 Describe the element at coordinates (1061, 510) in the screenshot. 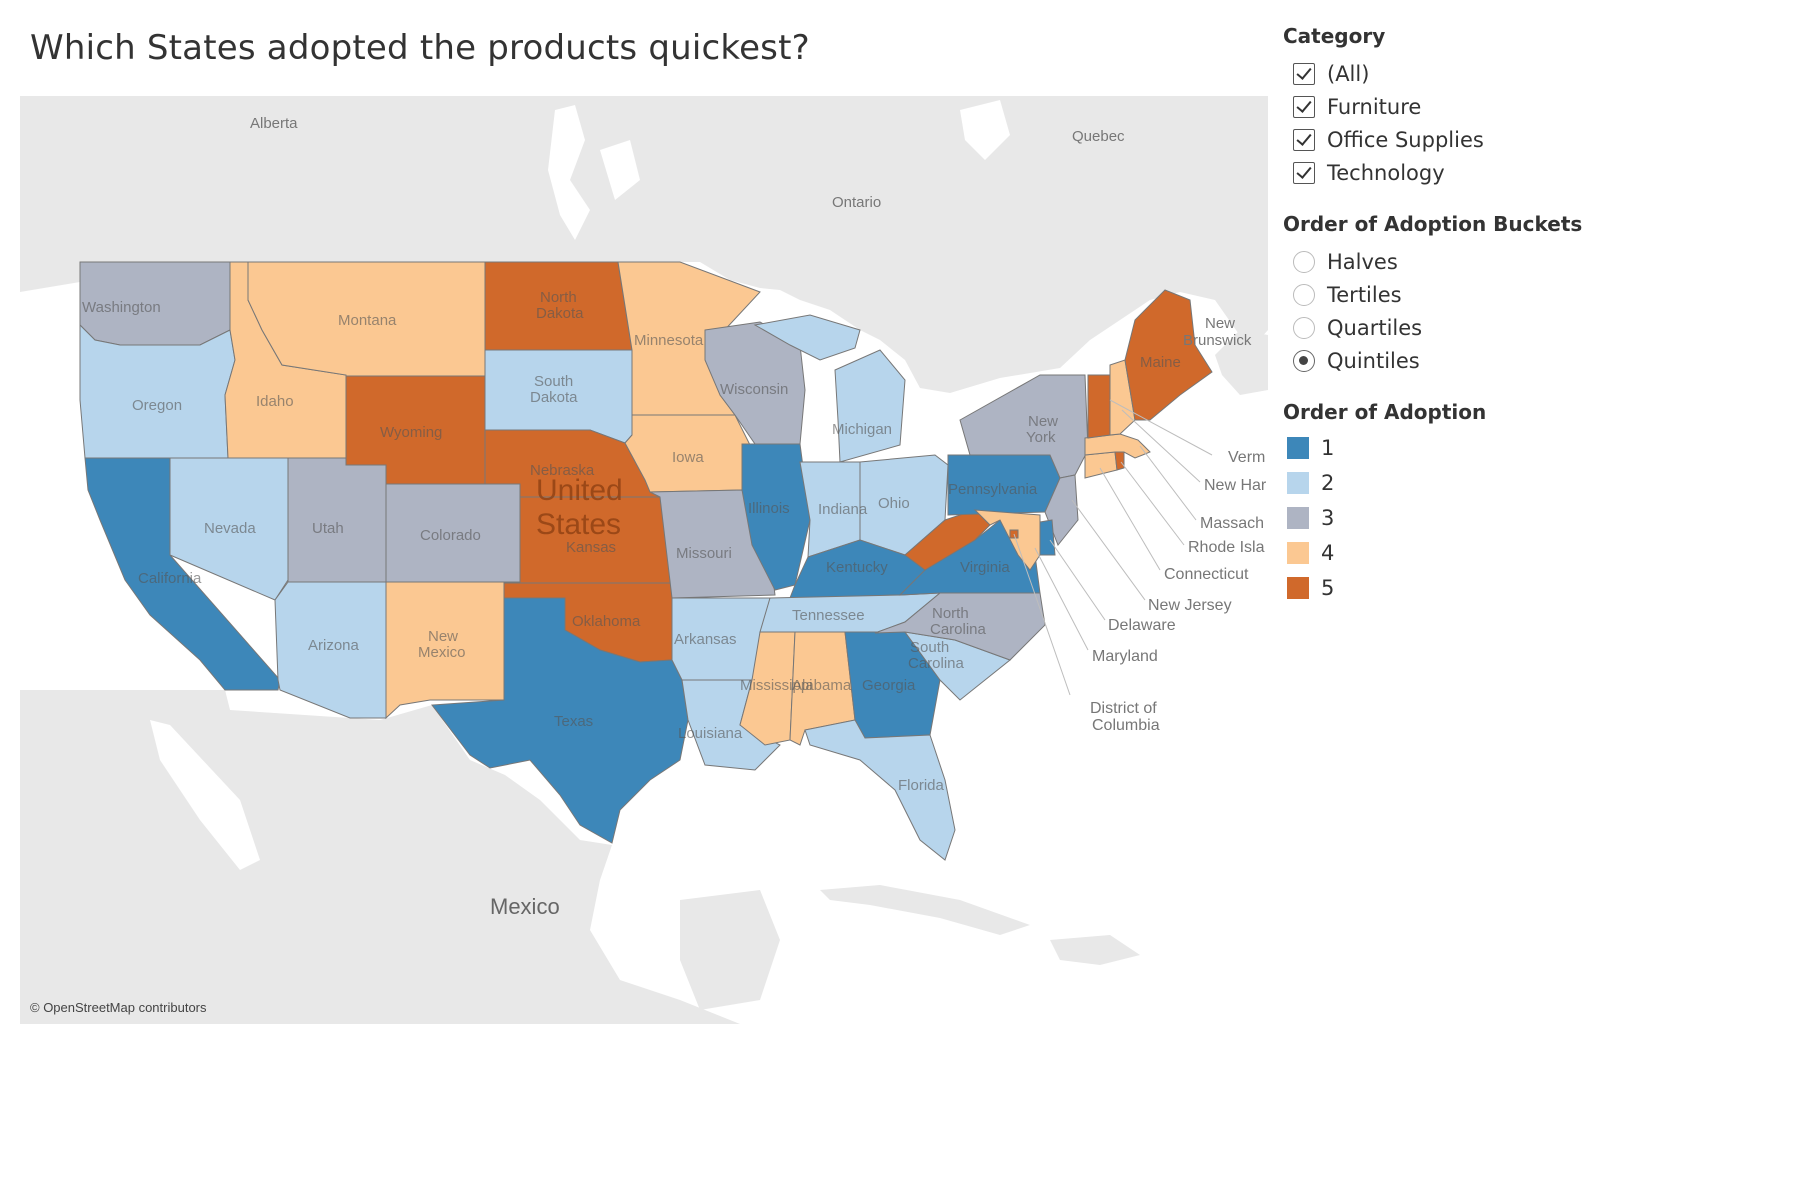

I see `state-new-jersey` at that location.